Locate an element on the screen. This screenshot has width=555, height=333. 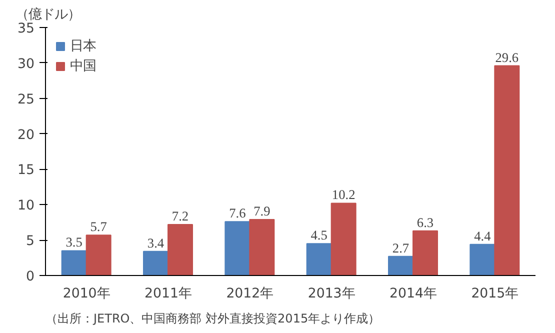
data-label: 7.2 is located at coordinates (180, 216).